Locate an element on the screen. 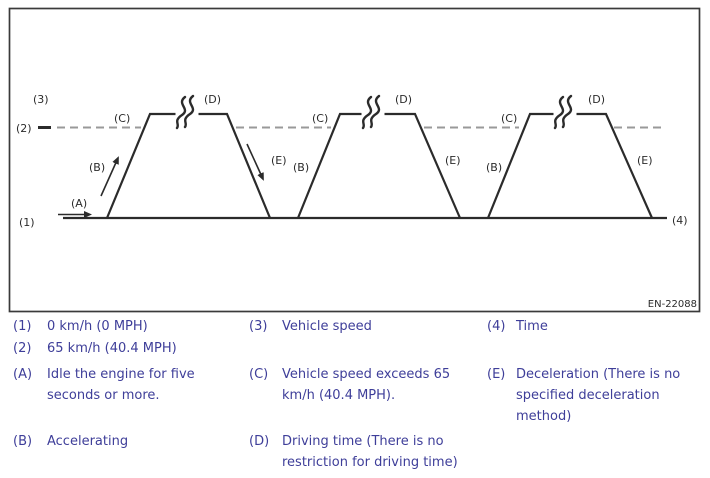 Image resolution: width=710 pixels, height=478 pixels. legend-key: (C) is located at coordinates (259, 374).